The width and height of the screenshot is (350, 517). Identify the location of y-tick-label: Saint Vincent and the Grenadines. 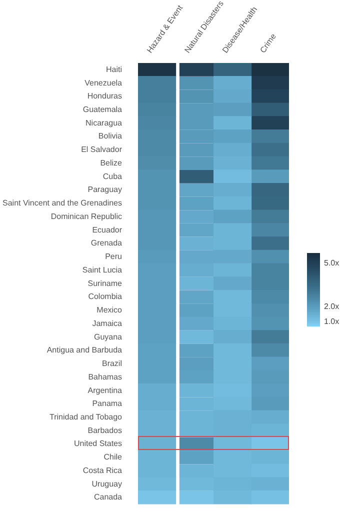
(62, 203).